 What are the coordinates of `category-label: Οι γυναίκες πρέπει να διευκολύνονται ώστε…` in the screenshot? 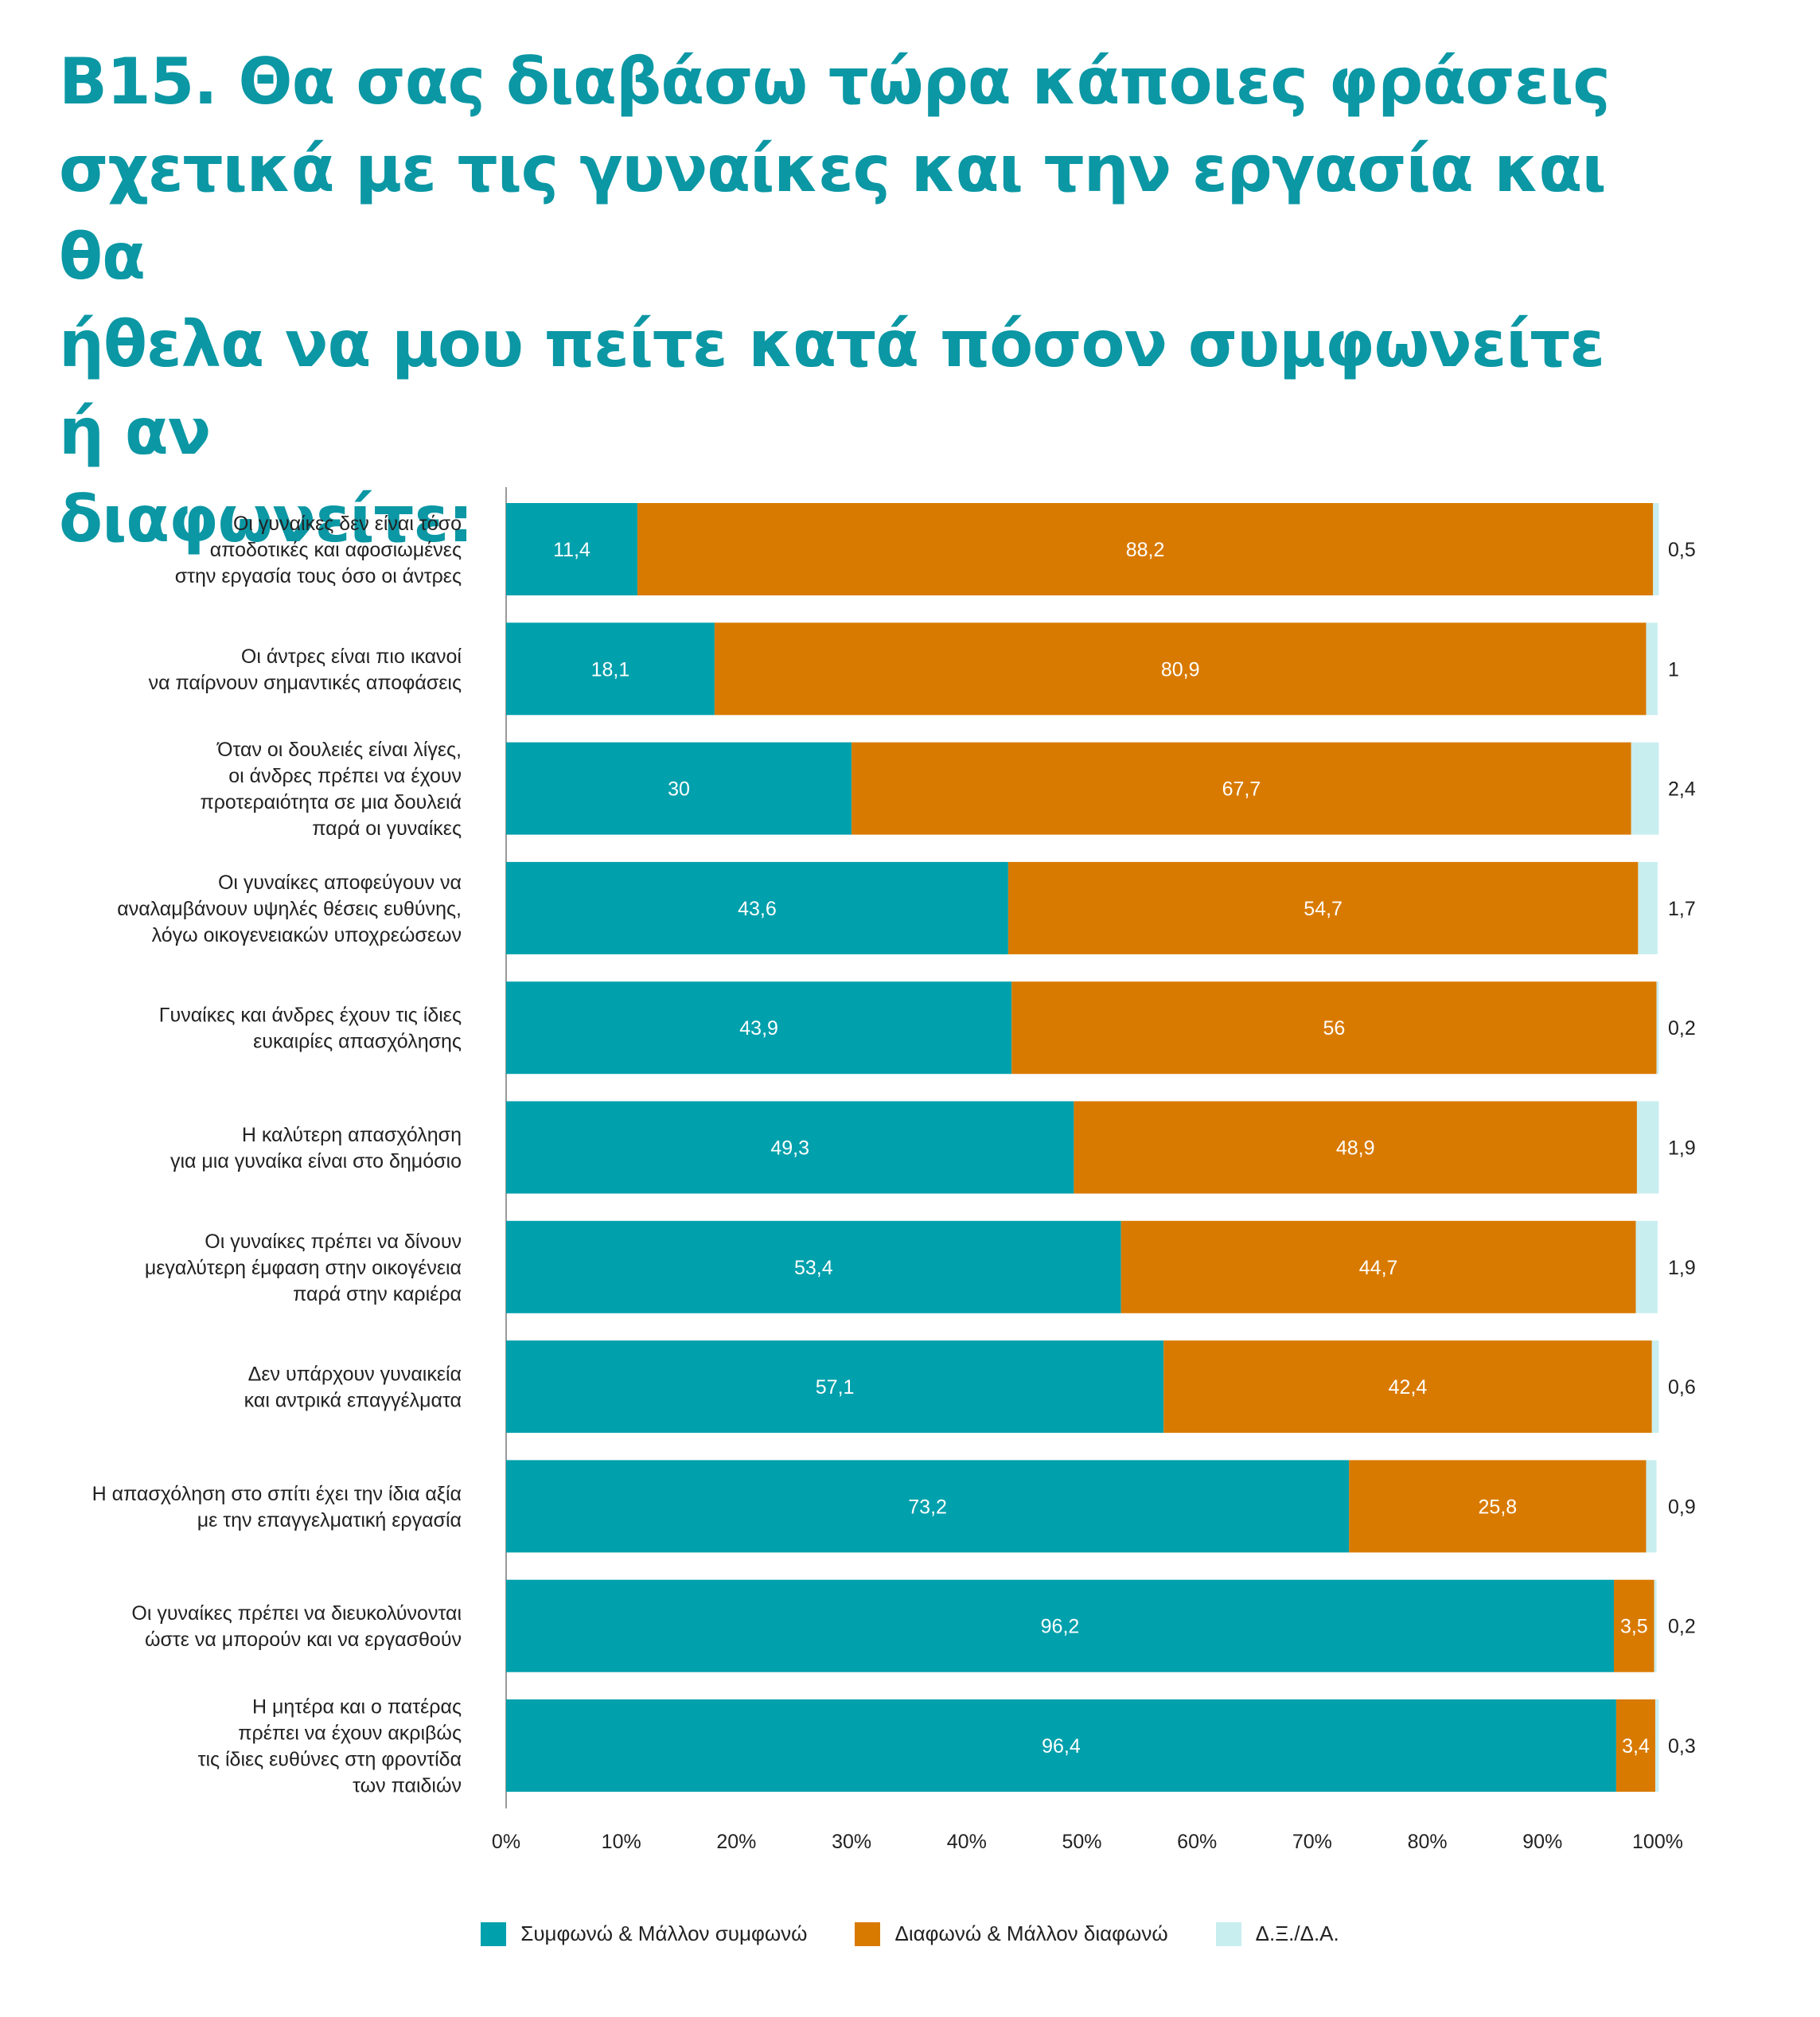 It's located at (296, 1626).